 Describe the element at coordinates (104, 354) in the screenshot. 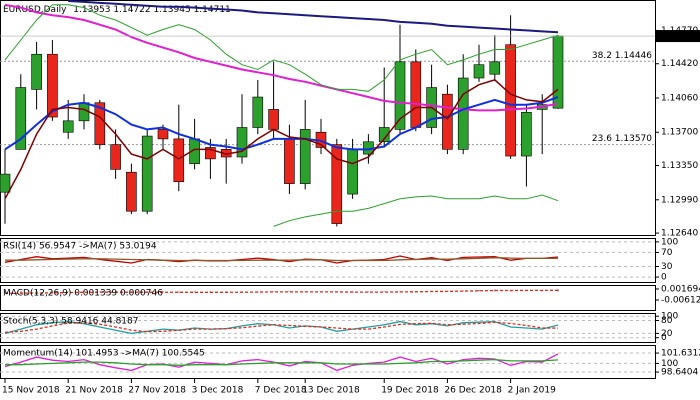

I see `panel-title: Momentum(14) 101.4953 ->MA(7) 100.5545` at that location.